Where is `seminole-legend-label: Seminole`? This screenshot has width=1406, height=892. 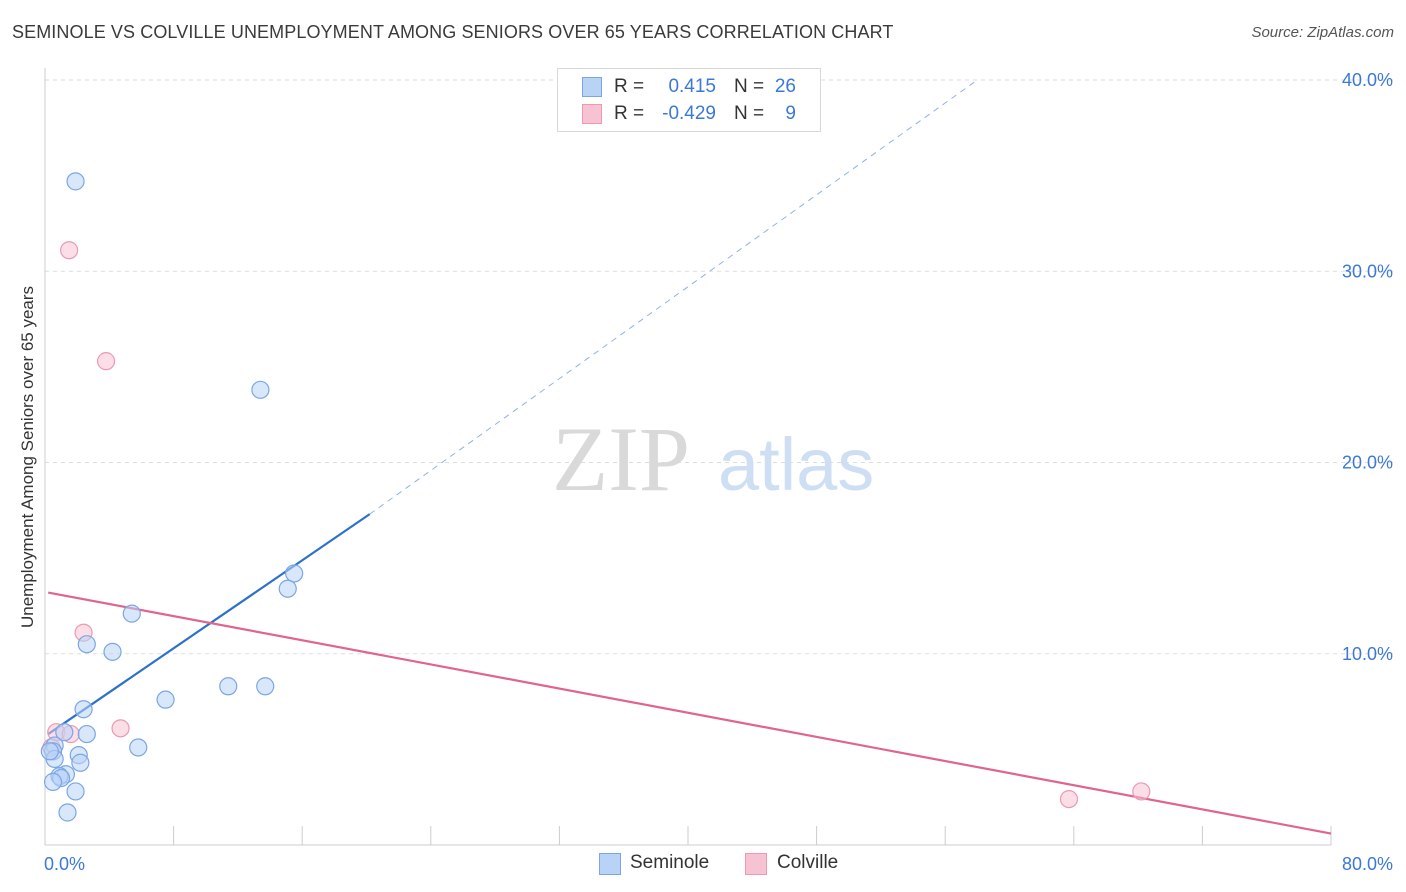
seminole-legend-label: Seminole is located at coordinates (670, 862).